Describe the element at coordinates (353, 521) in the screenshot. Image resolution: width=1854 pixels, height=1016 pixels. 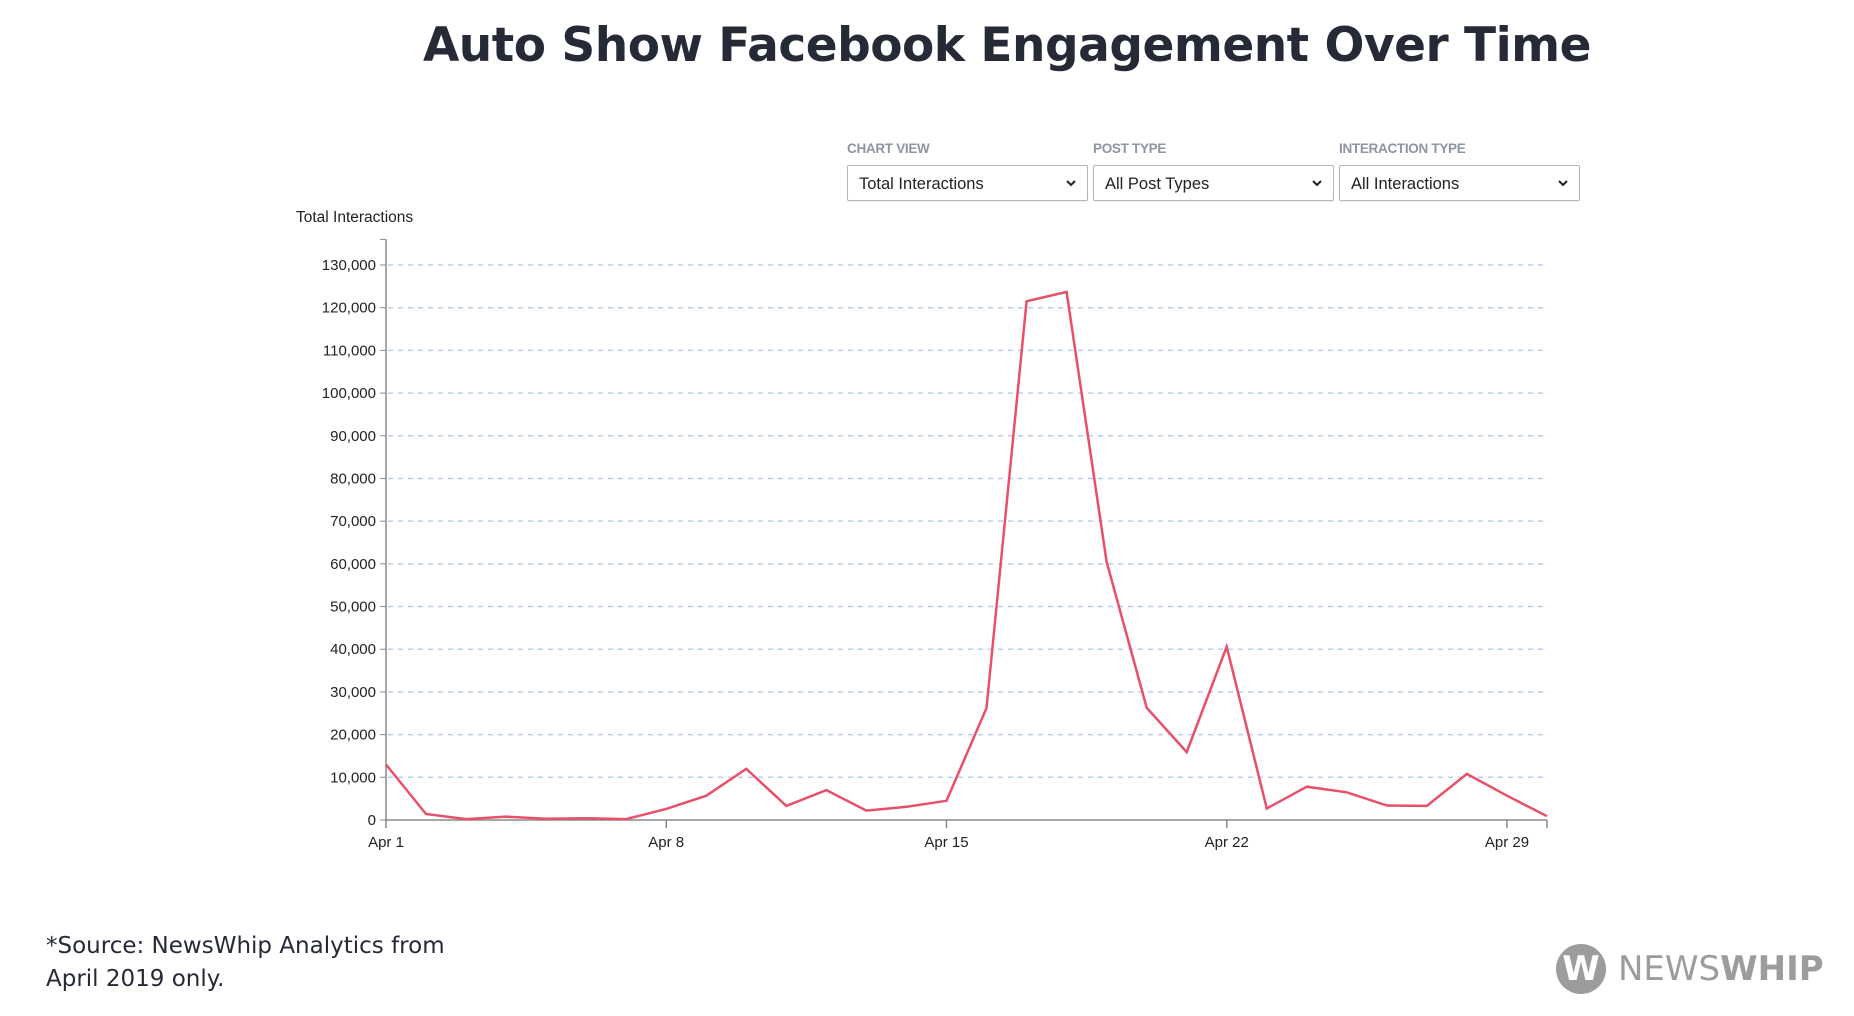
I see `y-tick-label: 70,000` at that location.